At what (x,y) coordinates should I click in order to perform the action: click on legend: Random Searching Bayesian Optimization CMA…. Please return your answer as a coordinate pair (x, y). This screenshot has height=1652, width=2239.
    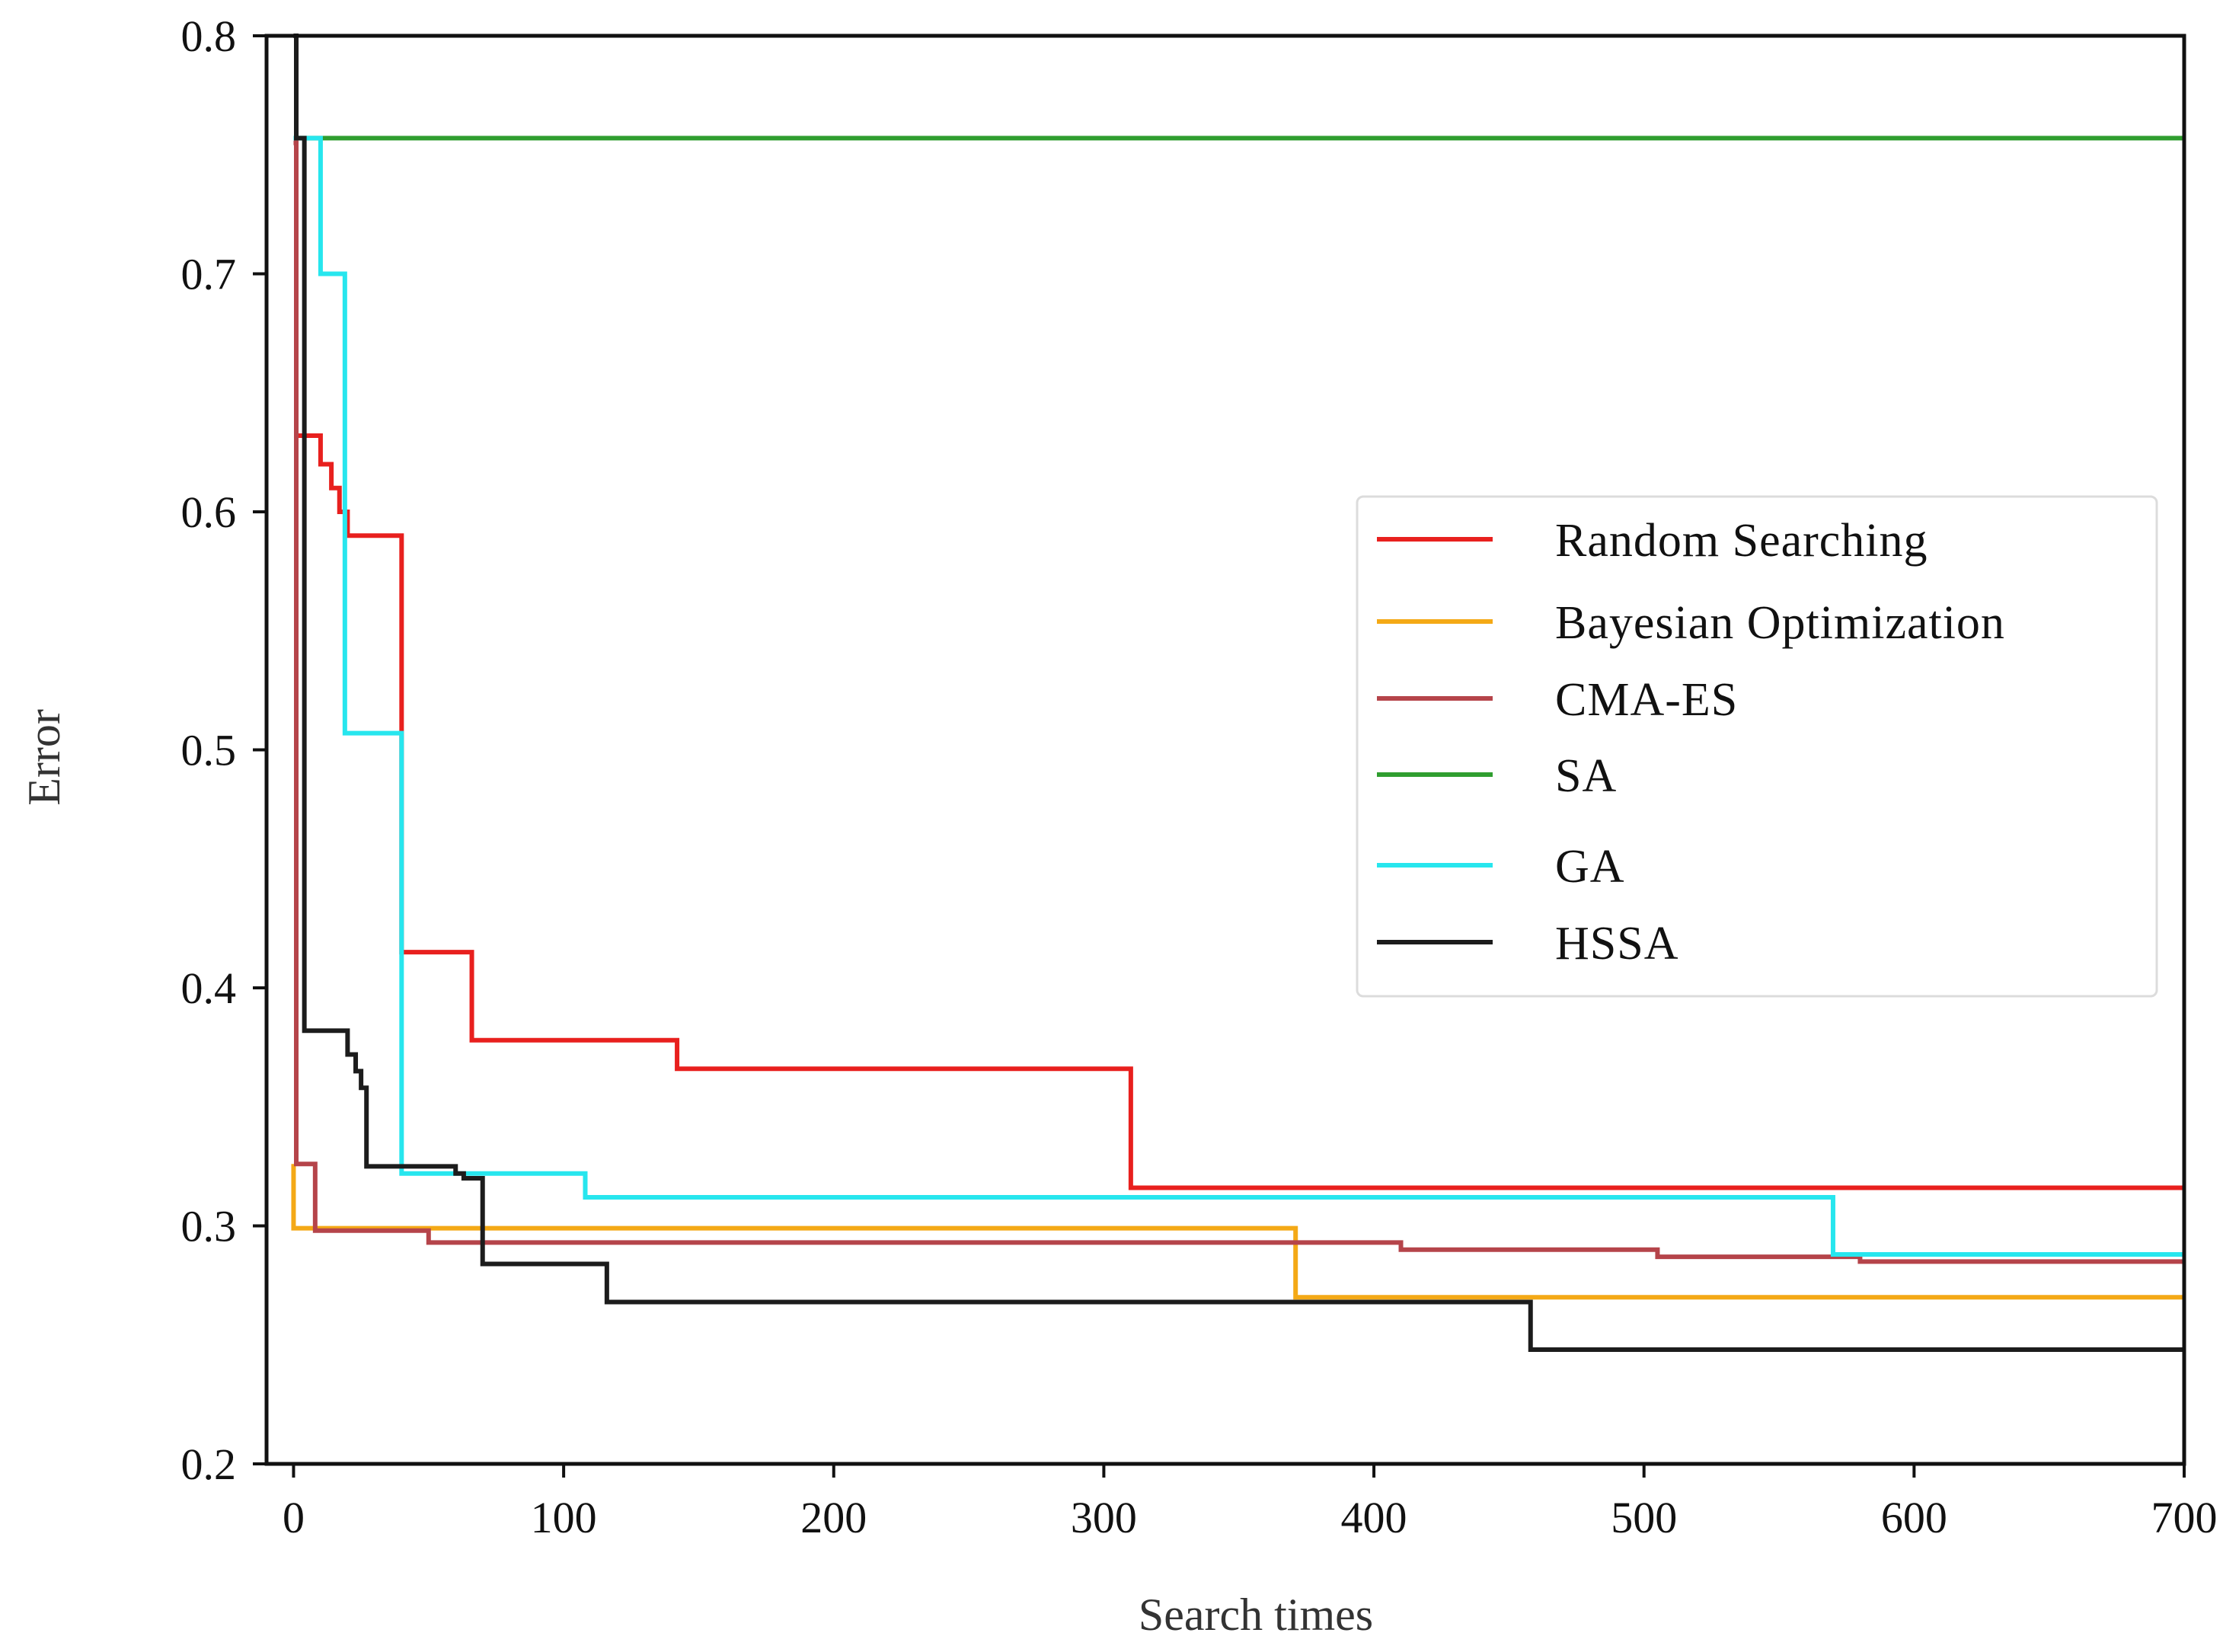
    Looking at the image, I should click on (1757, 746).